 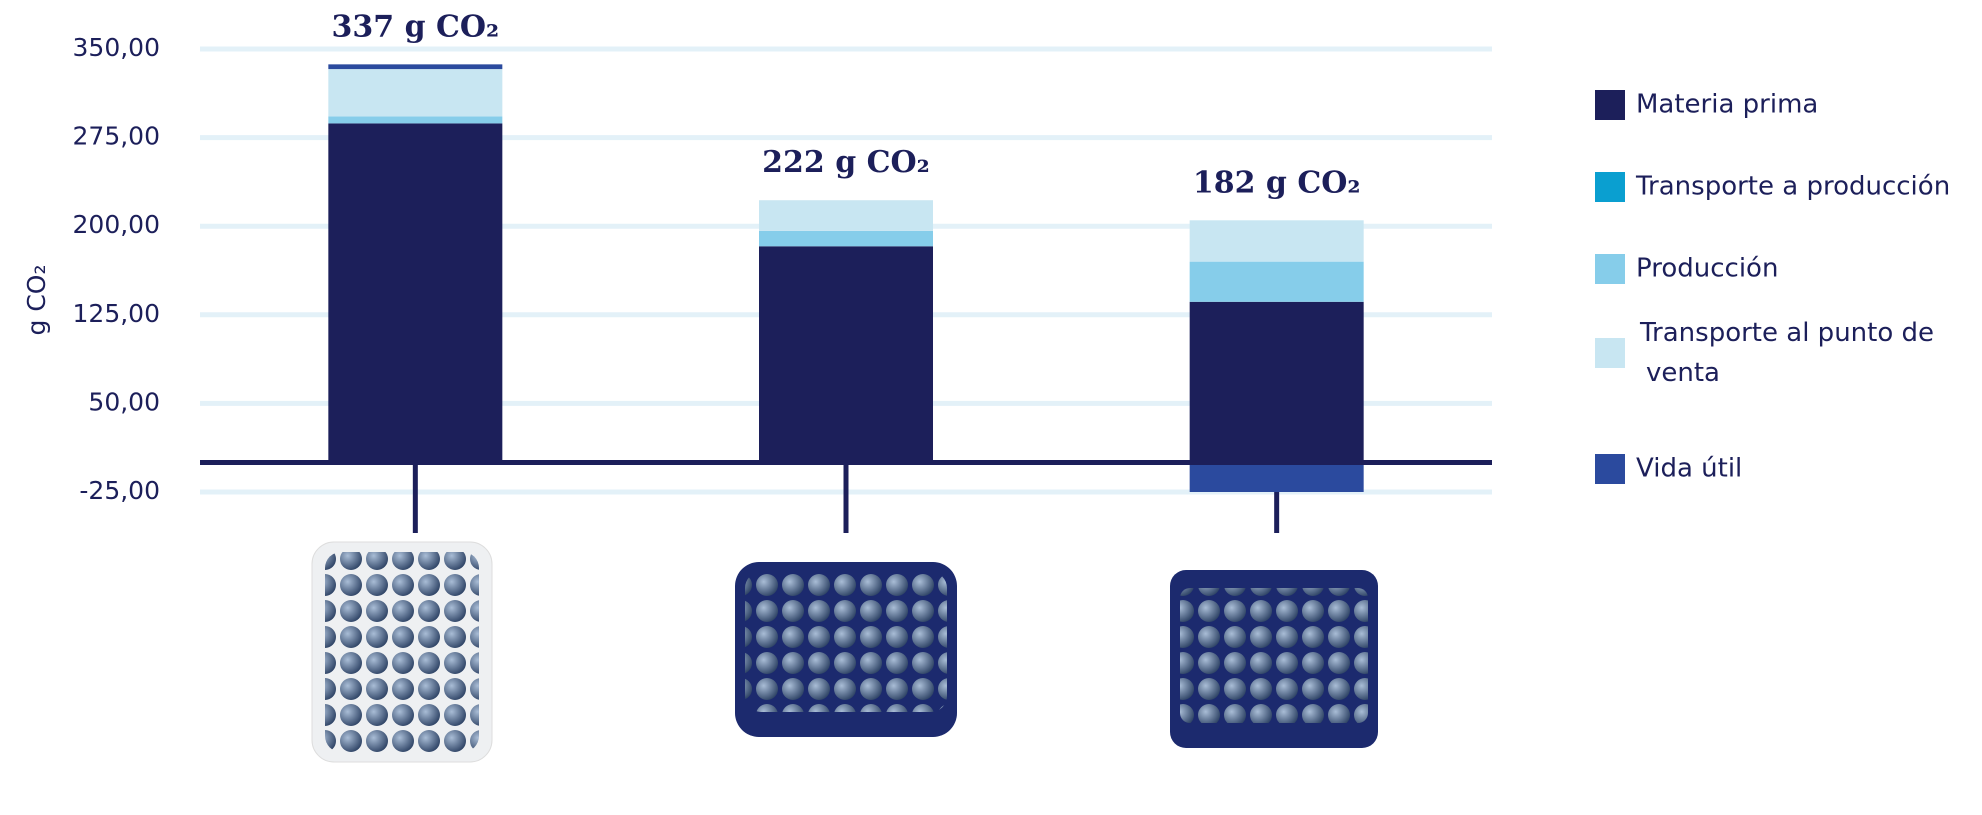 I want to click on legend-label: Vida útil, so click(x=1689, y=469).